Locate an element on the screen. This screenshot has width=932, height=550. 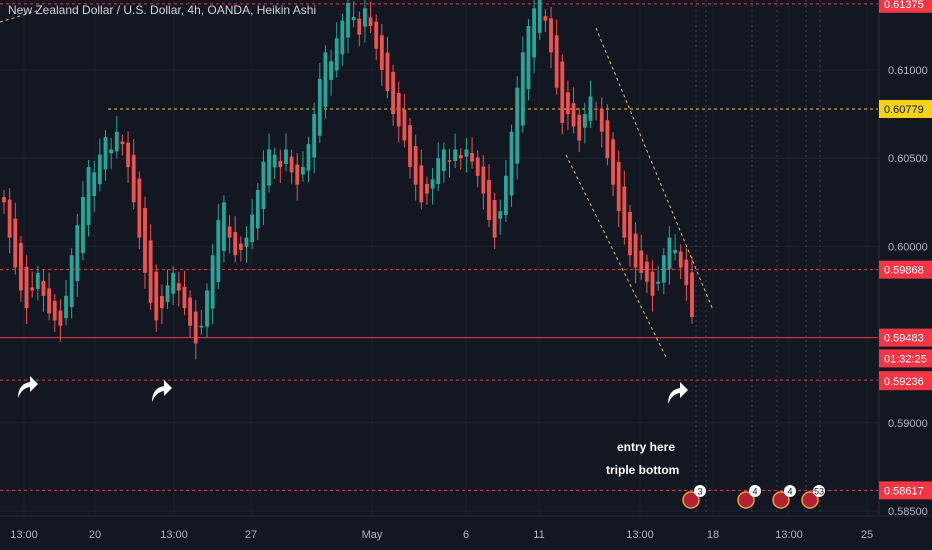
entry-annotation: entry here is located at coordinates (646, 447).